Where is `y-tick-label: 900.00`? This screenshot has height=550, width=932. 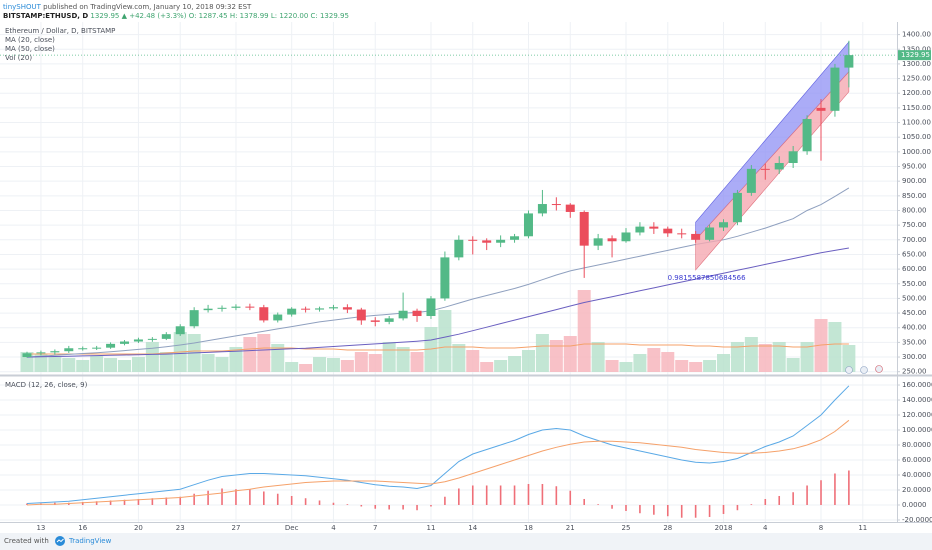
y-tick-label: 900.00 is located at coordinates (914, 181).